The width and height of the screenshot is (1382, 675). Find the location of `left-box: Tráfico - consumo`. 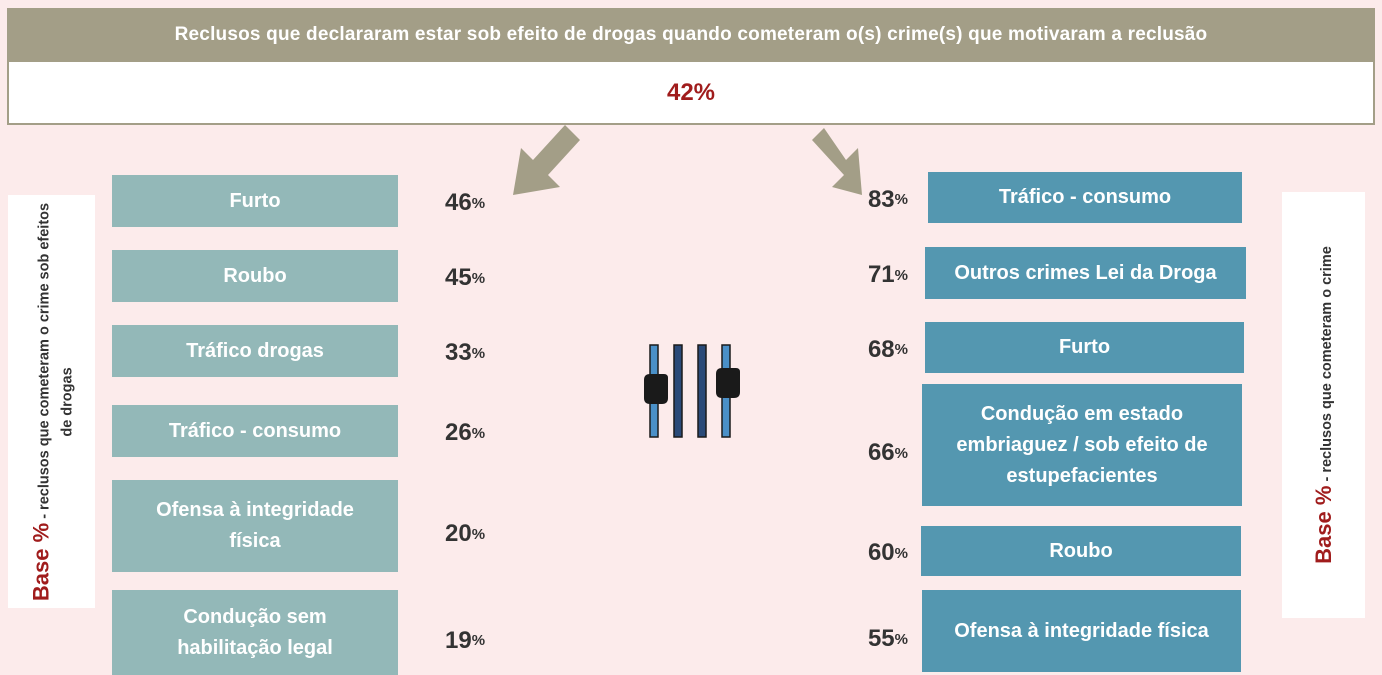

left-box: Tráfico - consumo is located at coordinates (255, 431).